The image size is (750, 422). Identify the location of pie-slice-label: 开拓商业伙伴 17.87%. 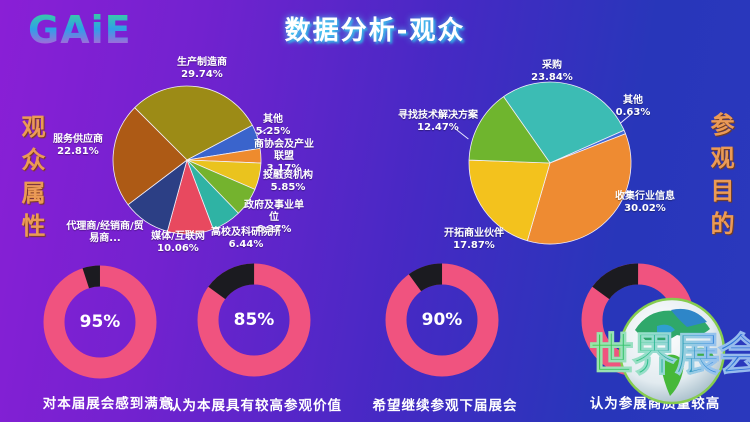
(474, 239).